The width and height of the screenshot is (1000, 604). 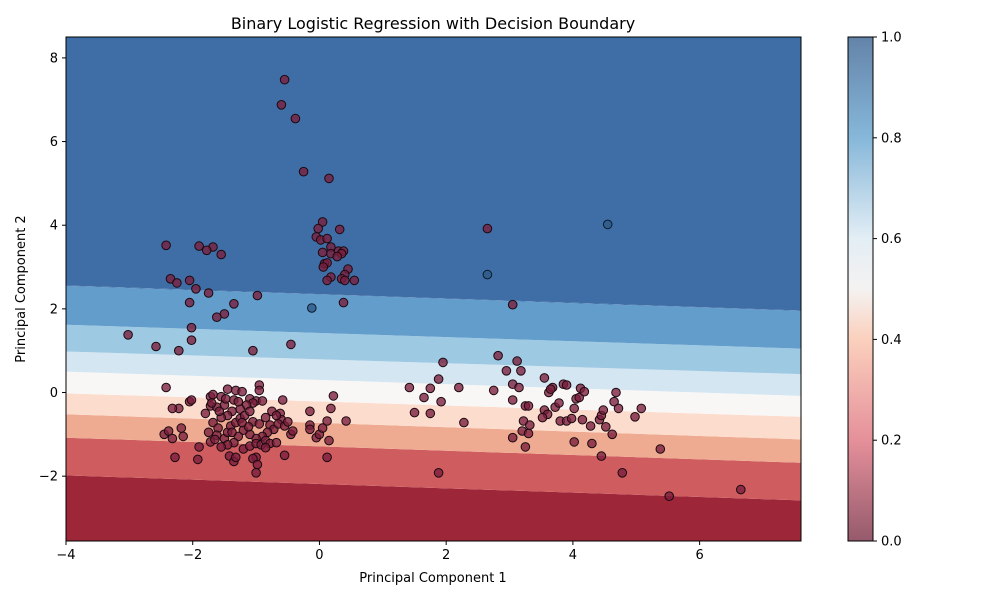 I want to click on x-tick-label: 0, so click(x=319, y=555).